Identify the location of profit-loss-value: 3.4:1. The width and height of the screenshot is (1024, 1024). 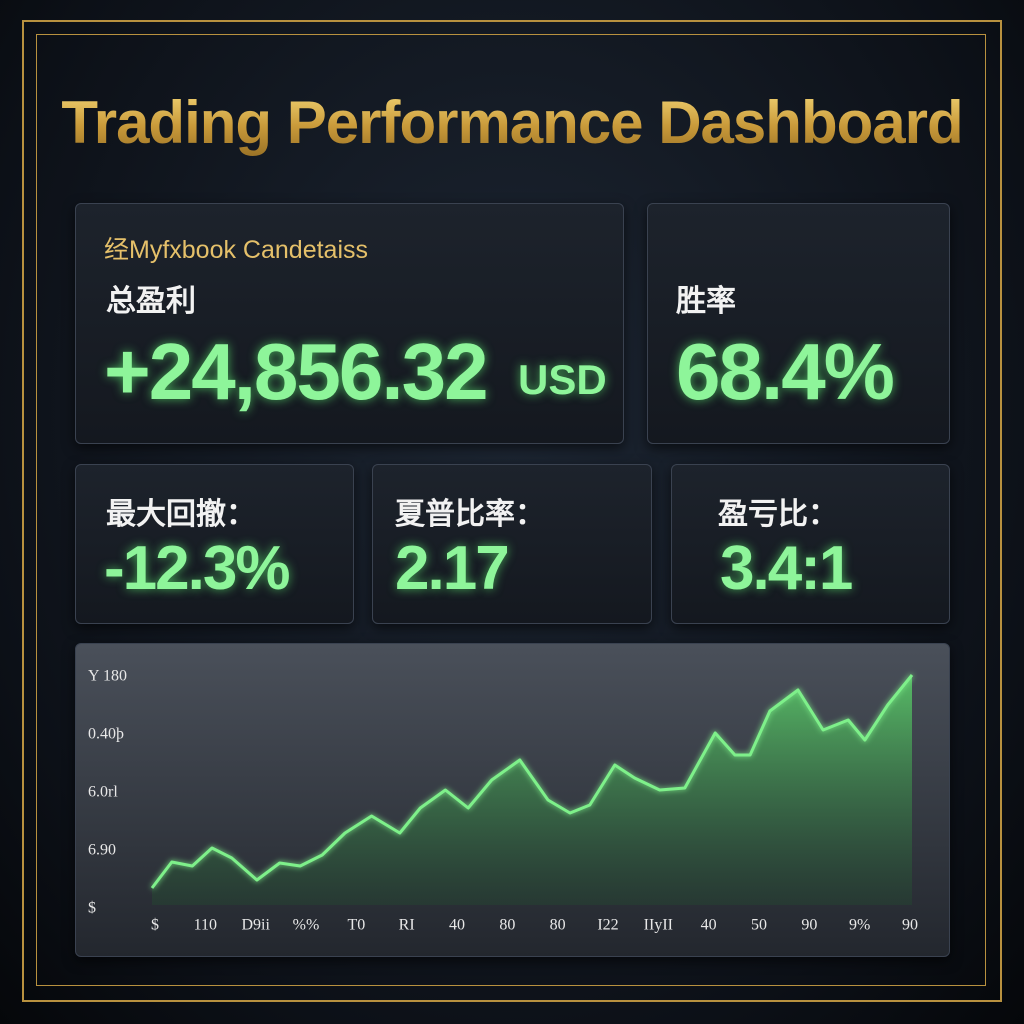
(786, 568).